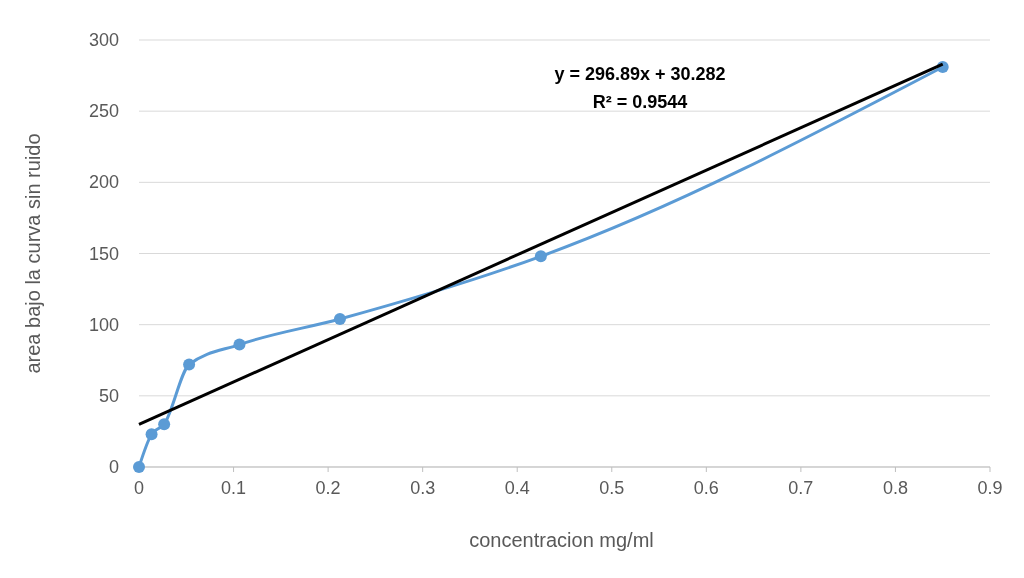  Describe the element at coordinates (706, 488) in the screenshot. I see `x-tick-label: 0.6` at that location.